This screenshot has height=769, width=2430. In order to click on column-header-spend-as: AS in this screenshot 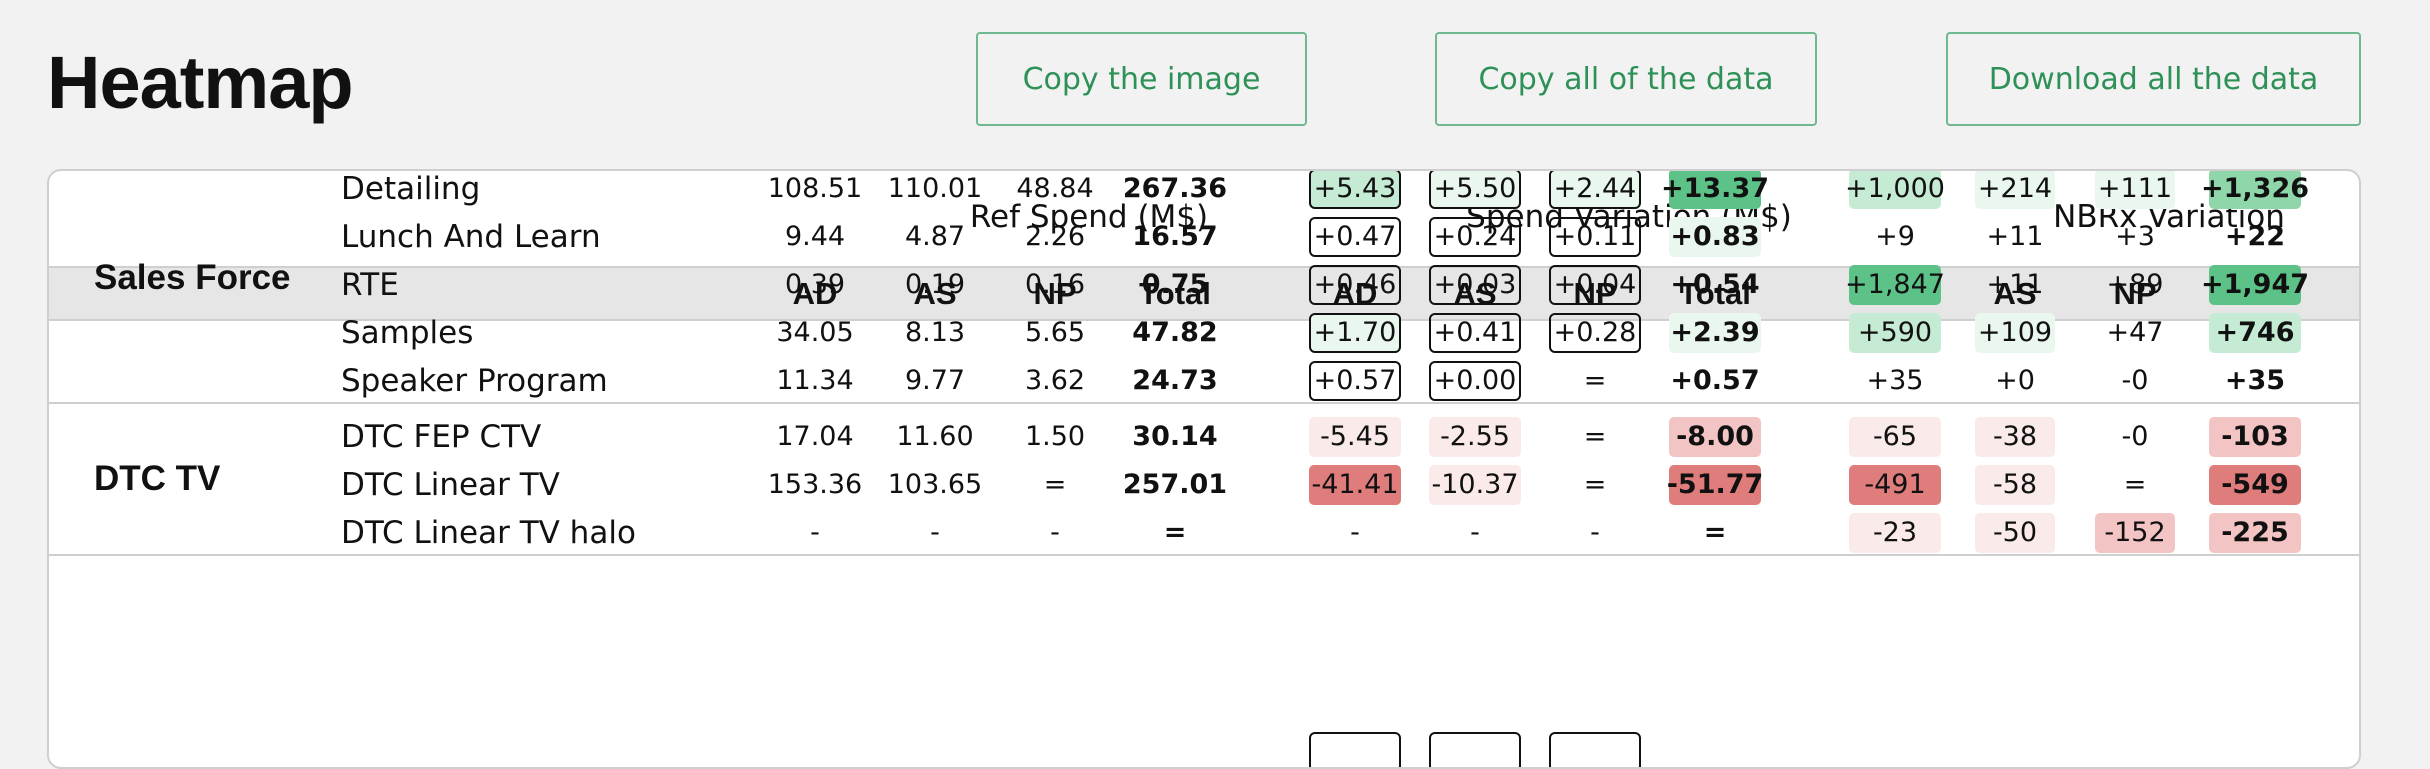, I will do `click(1475, 293)`.